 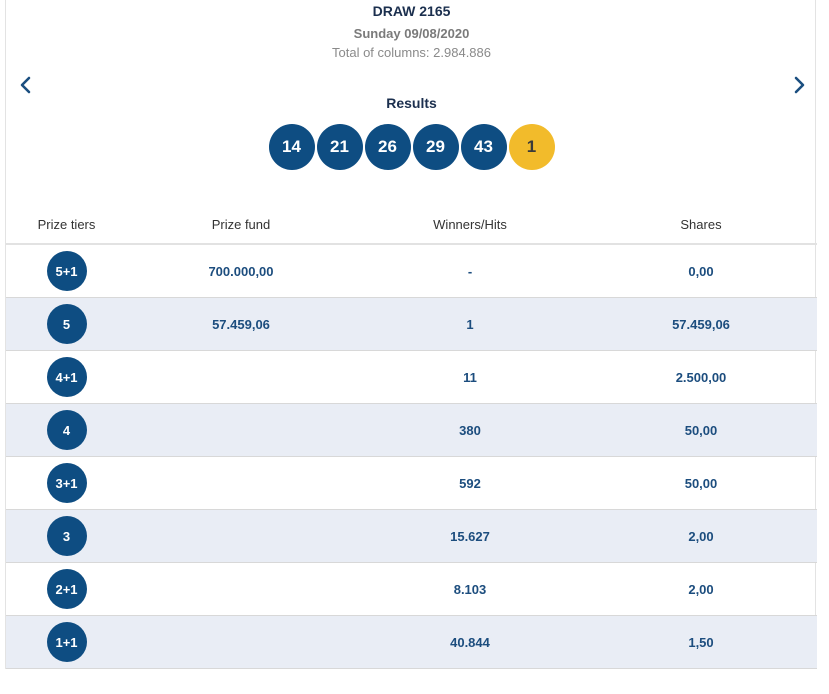 I want to click on table-row: 5 57.459,06 1 57.459,06, so click(x=411, y=324).